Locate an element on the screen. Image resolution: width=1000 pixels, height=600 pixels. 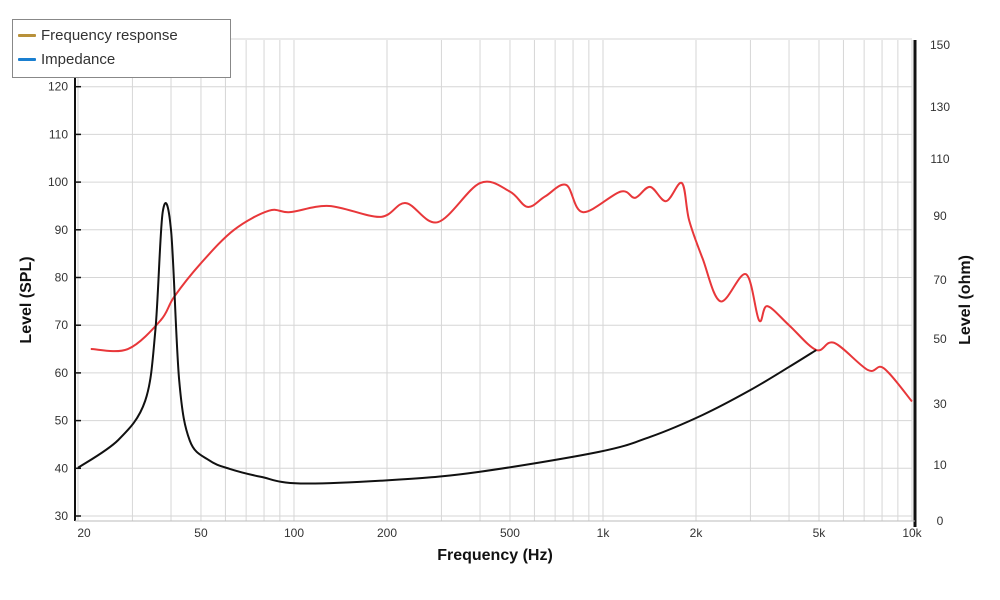
y-right-tick-label: 50 is located at coordinates (940, 339).